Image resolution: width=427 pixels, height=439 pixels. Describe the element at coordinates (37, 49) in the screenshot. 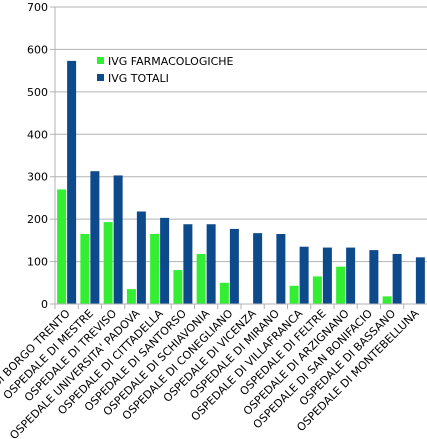

I see `y-tick-label: 600` at that location.